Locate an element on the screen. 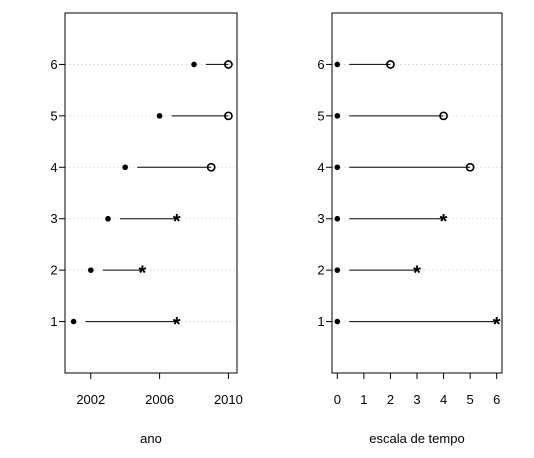  x-tick-label: 6 is located at coordinates (496, 399).